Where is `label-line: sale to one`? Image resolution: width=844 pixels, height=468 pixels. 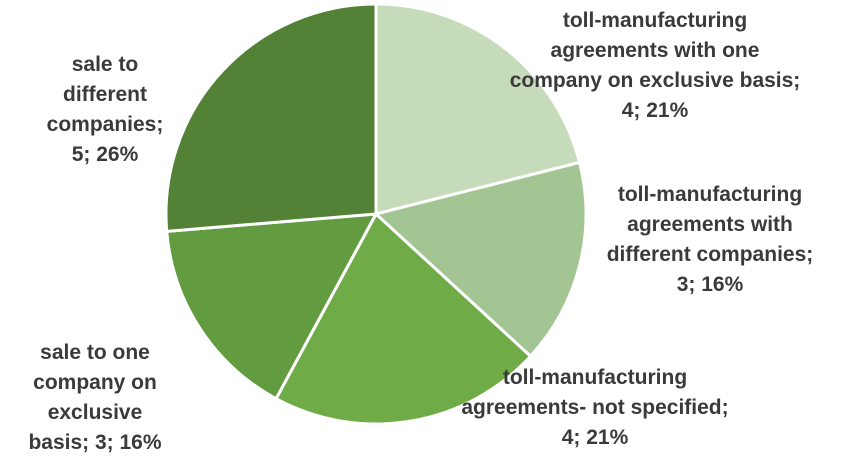
label-line: sale to one is located at coordinates (95, 352).